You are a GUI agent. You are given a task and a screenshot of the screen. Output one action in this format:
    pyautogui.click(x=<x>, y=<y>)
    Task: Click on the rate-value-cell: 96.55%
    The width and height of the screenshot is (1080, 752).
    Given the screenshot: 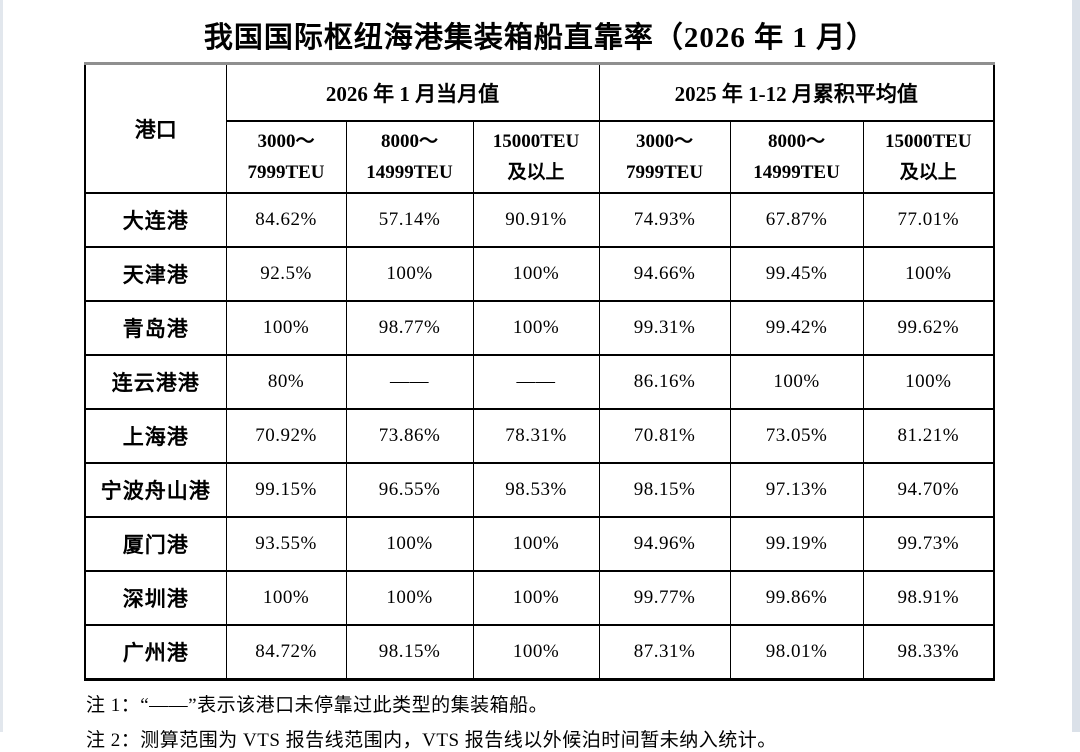 What is the action you would take?
    pyautogui.click(x=409, y=490)
    